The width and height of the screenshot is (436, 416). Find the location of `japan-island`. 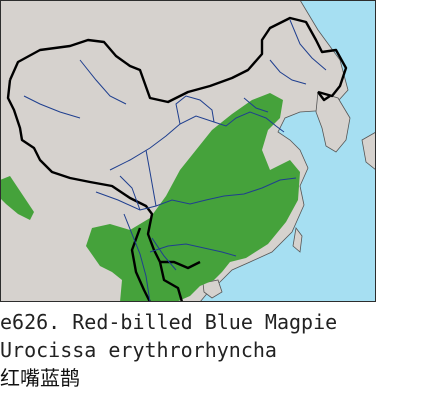

japan-island is located at coordinates (368, 151).